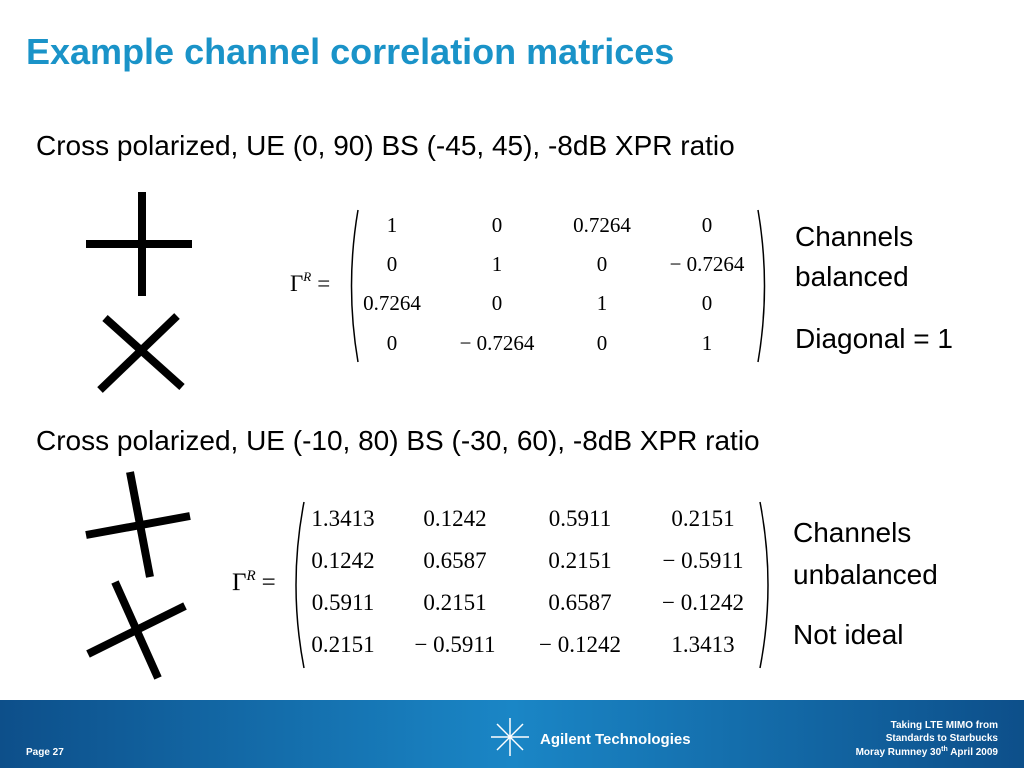 Image resolution: width=1024 pixels, height=768 pixels. Describe the element at coordinates (852, 276) in the screenshot. I see `note: balanced` at that location.